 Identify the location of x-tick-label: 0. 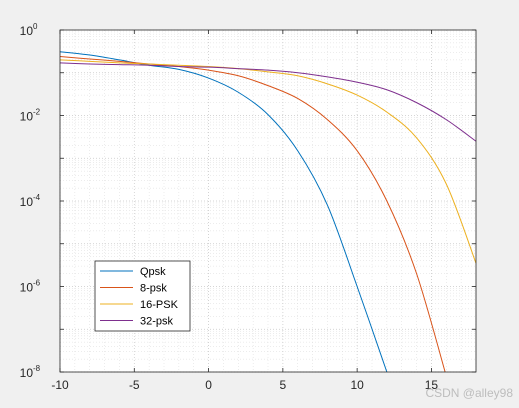
(208, 385).